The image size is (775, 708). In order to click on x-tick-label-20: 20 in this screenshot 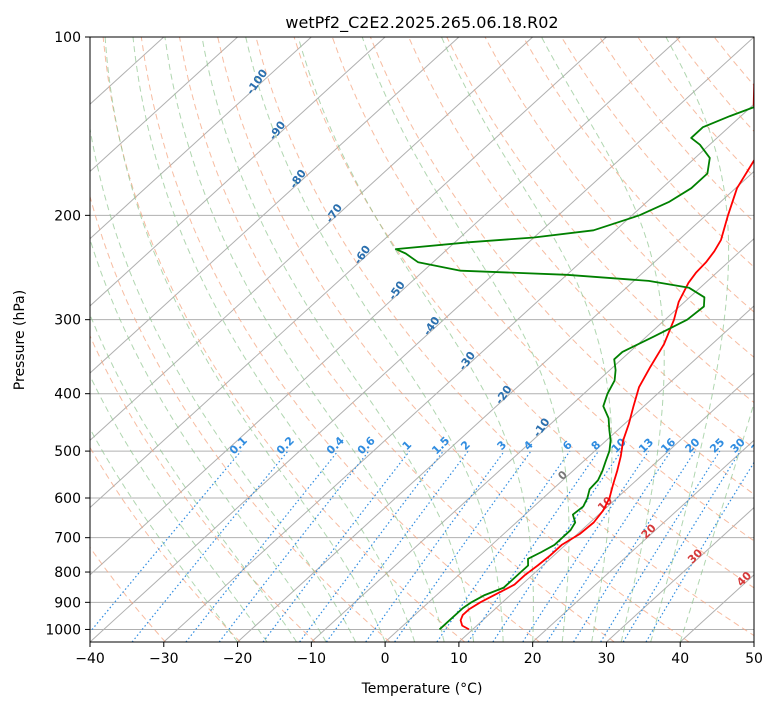, I will do `click(533, 659)`.